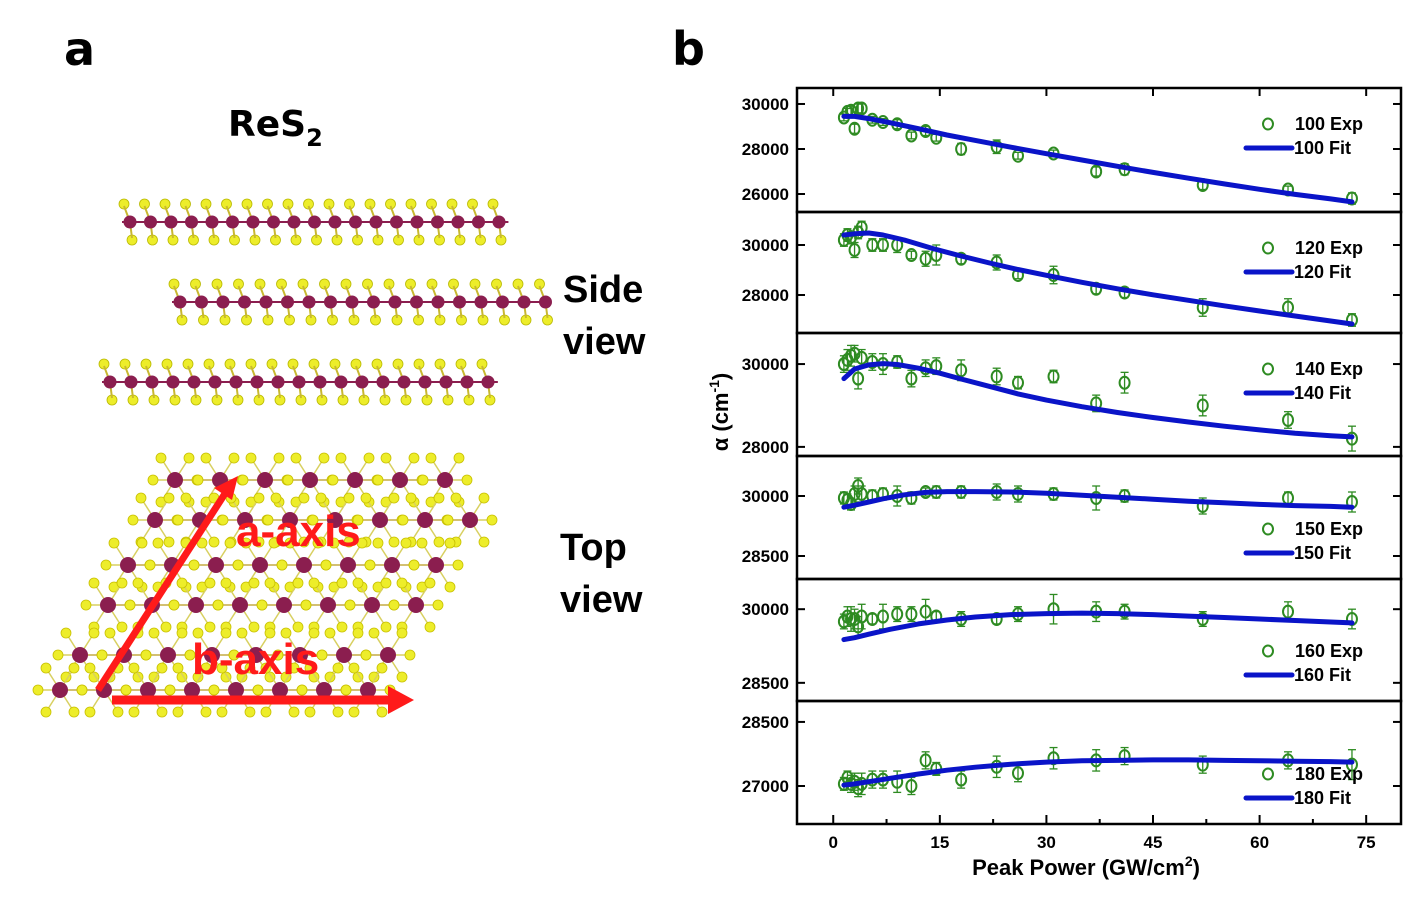 This screenshot has height=903, width=1408. What do you see at coordinates (214, 690) in the screenshot?
I see `lattice-row` at bounding box center [214, 690].